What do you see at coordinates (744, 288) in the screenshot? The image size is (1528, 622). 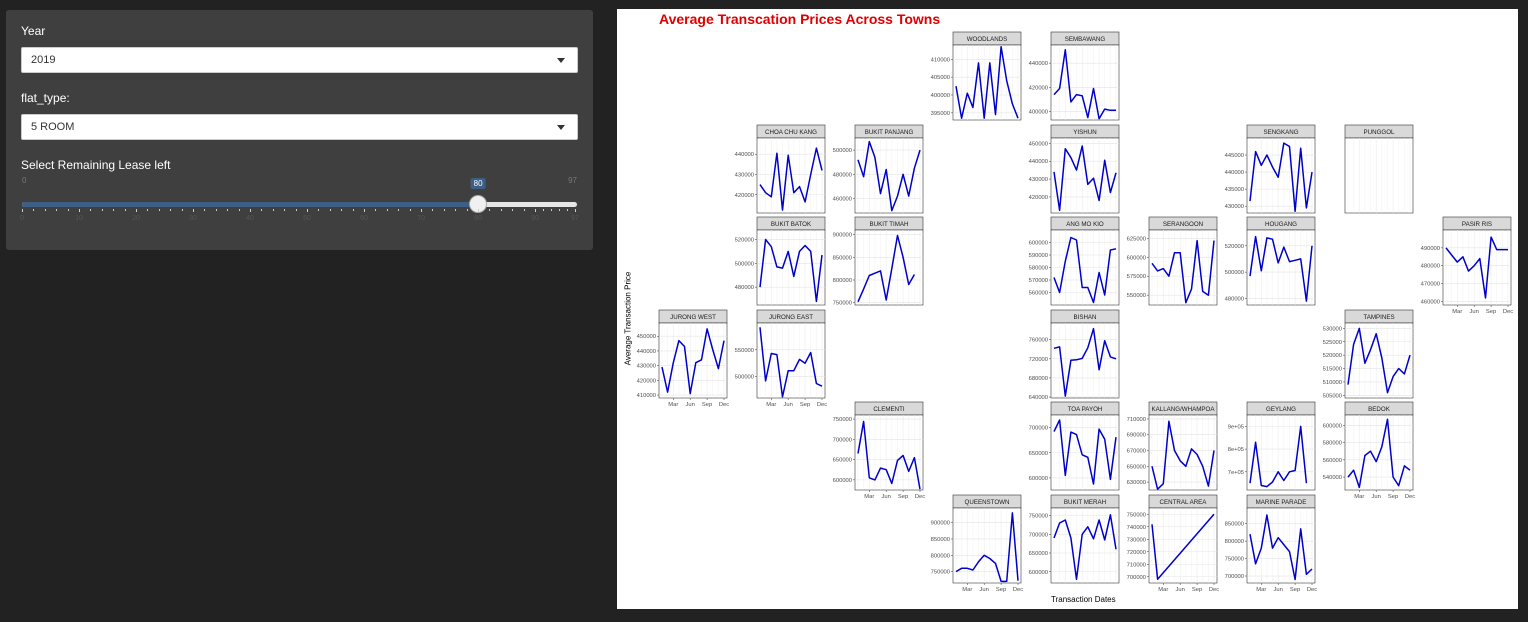 I see `y-tick-label: 480000` at bounding box center [744, 288].